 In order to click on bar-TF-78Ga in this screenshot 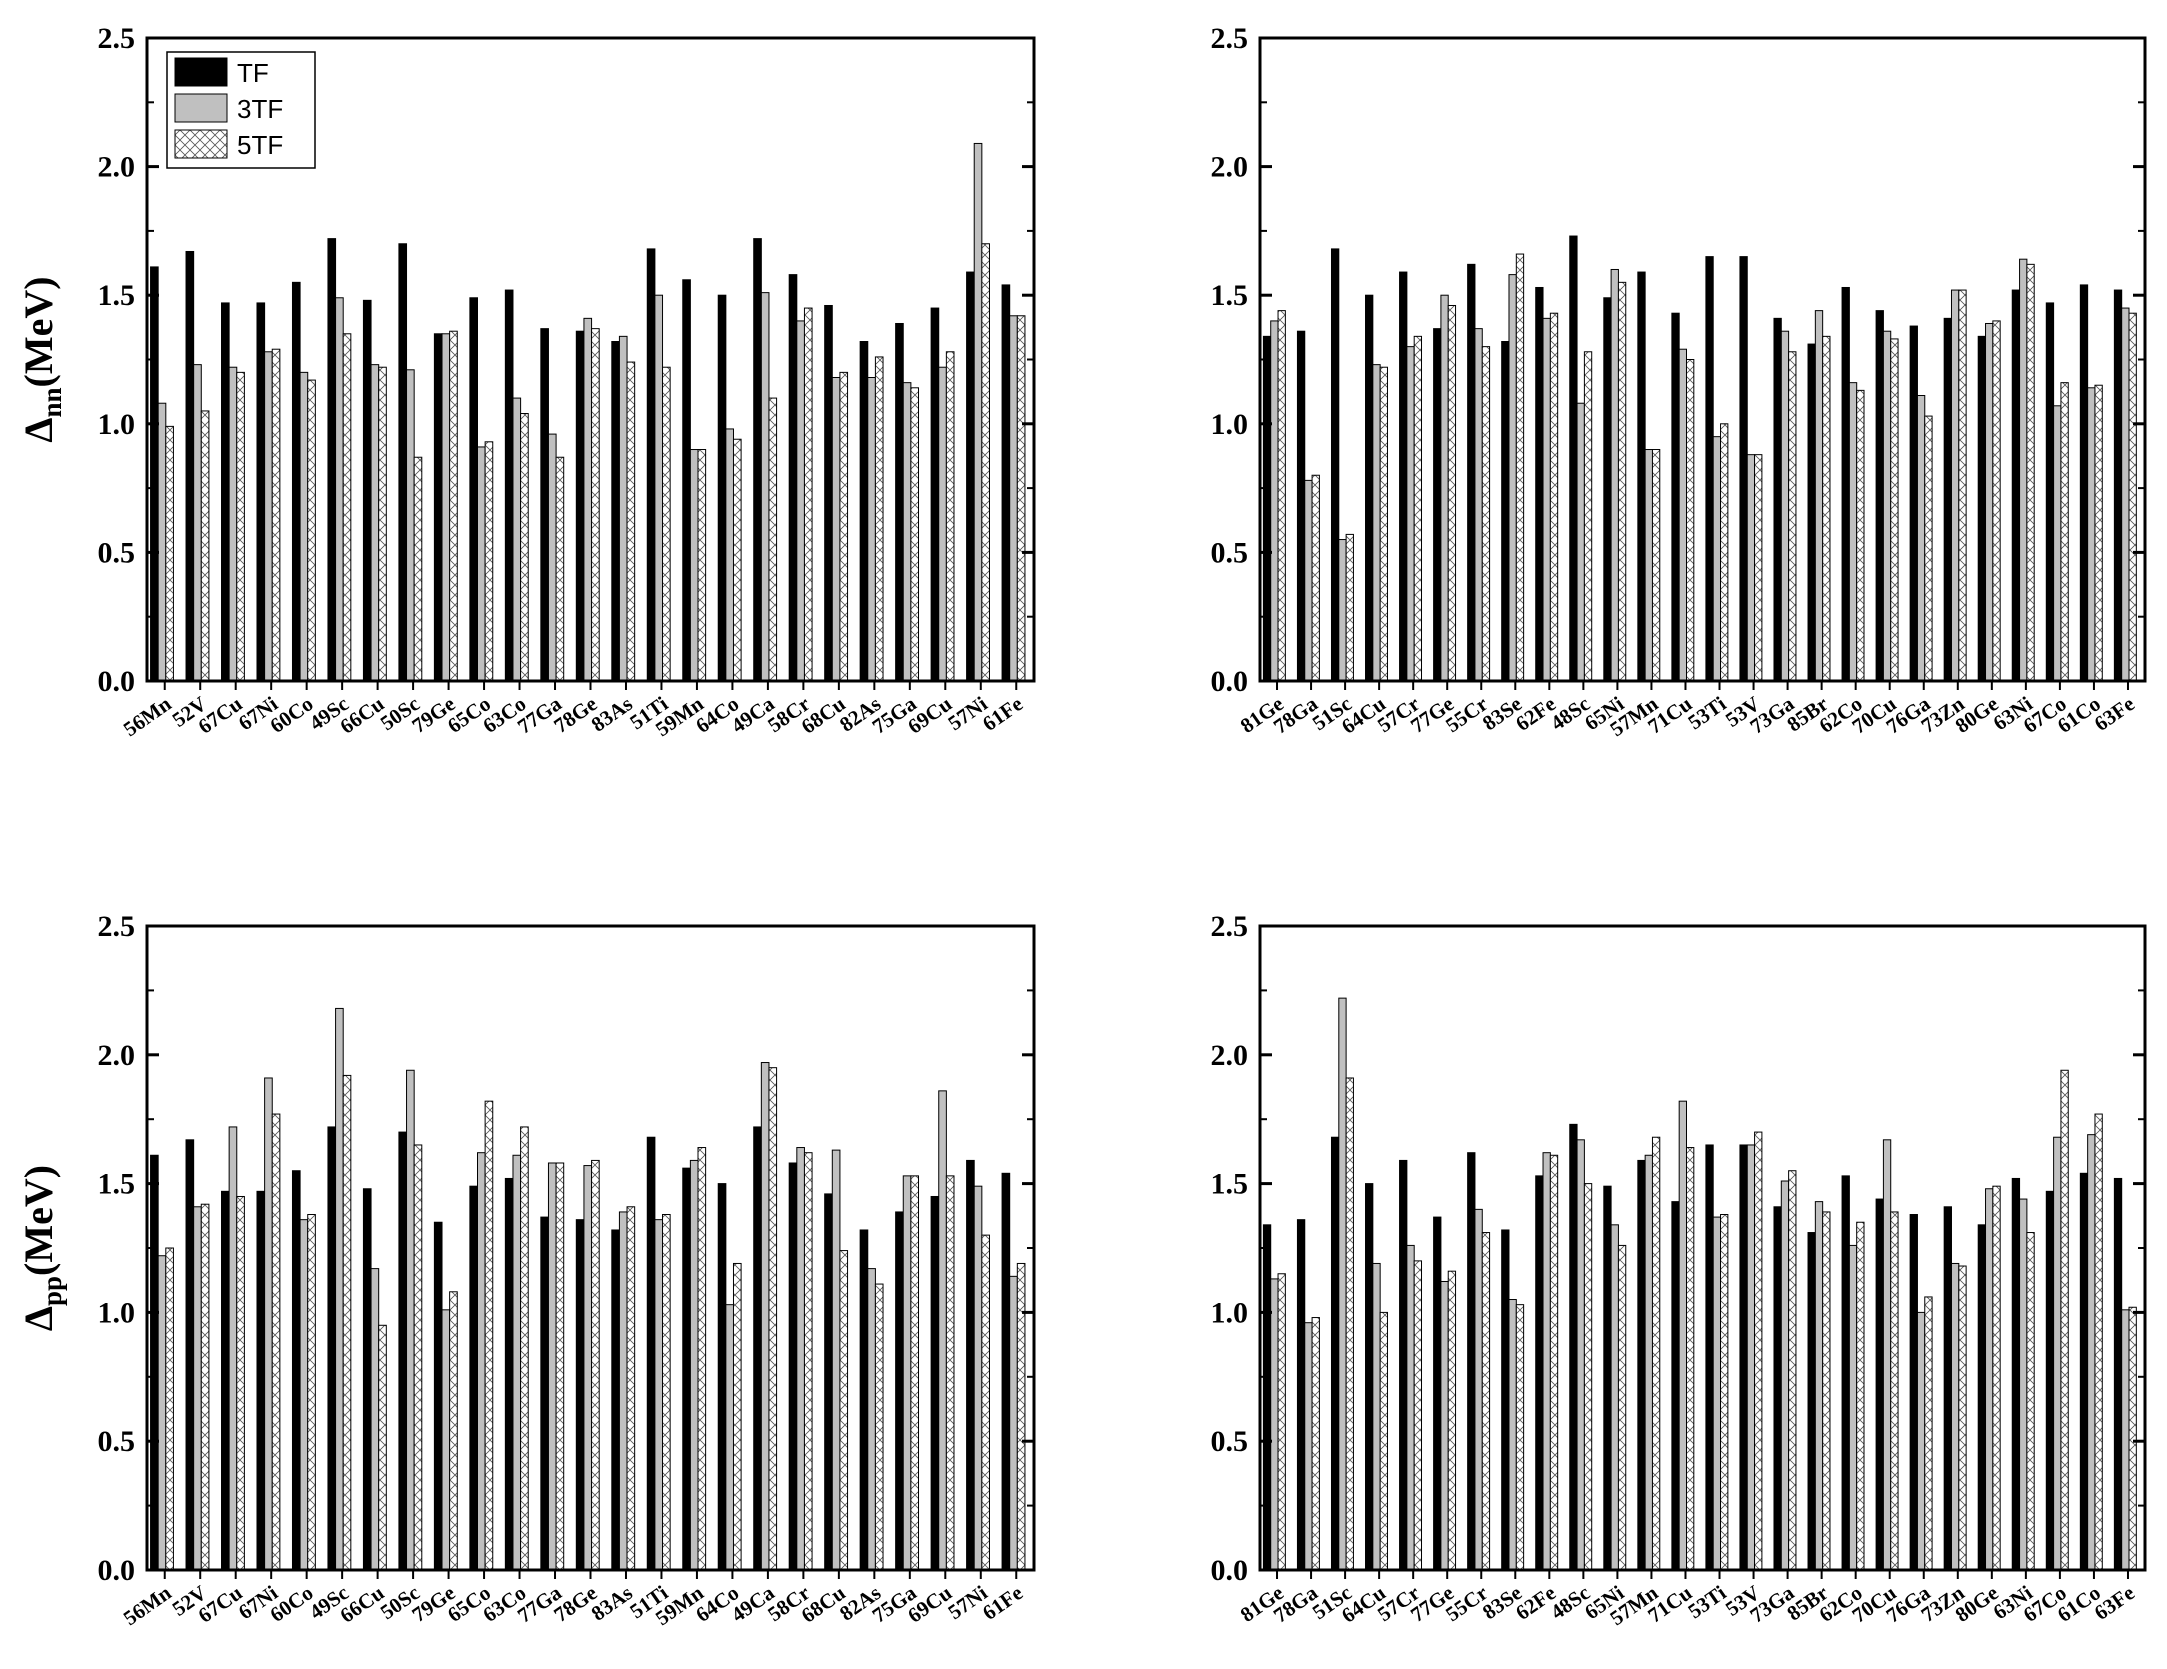, I will do `click(1301, 1395)`.